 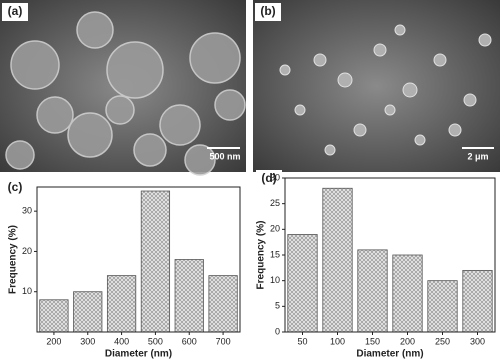 I want to click on label-box, so click(x=15, y=12).